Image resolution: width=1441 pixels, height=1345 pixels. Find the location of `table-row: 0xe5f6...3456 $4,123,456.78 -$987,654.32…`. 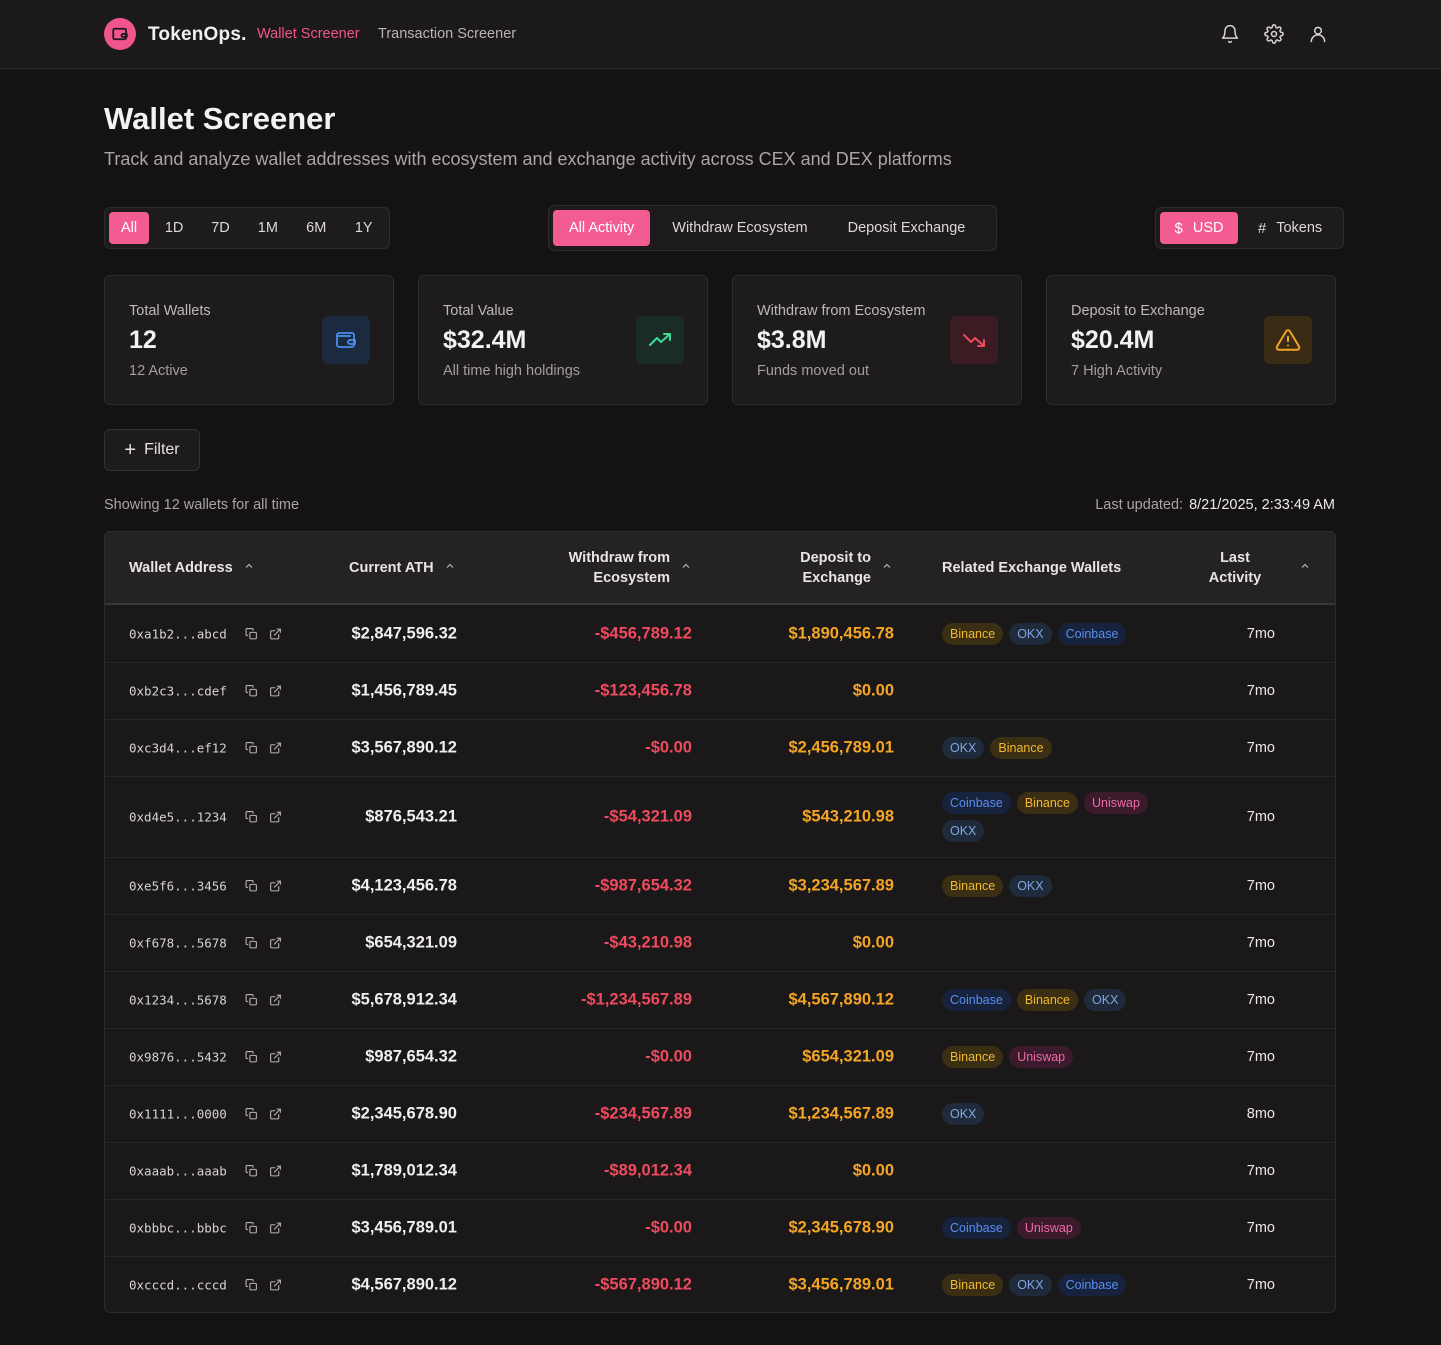

table-row: 0xe5f6...3456 $4,123,456.78 -$987,654.32… is located at coordinates (720, 886).